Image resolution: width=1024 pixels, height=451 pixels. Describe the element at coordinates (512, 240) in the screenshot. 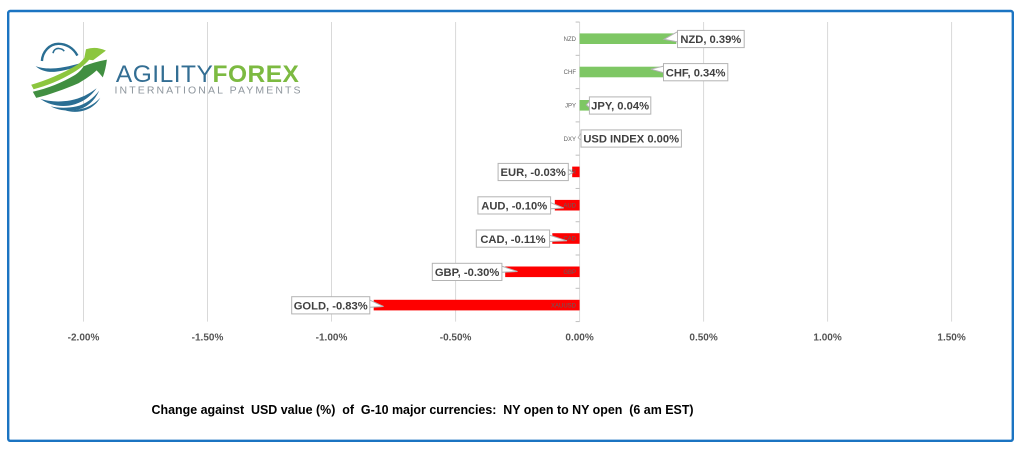

I see `svg-text: CAD, -0.11%` at that location.